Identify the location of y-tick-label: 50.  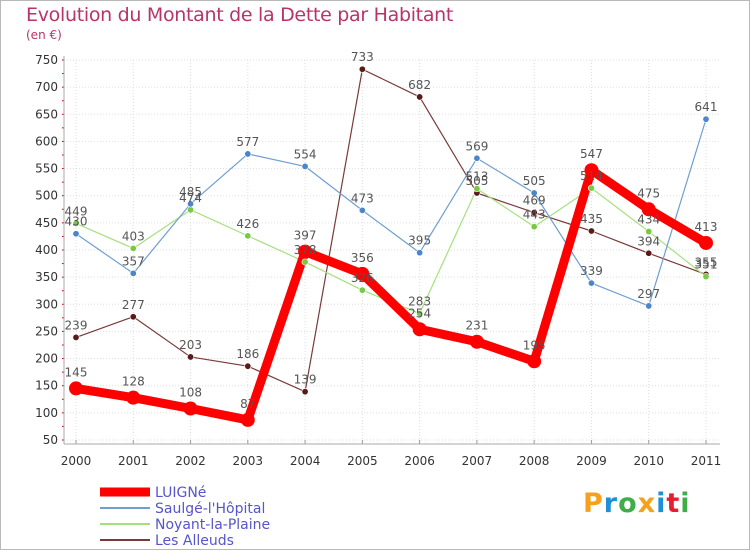
(50, 440).